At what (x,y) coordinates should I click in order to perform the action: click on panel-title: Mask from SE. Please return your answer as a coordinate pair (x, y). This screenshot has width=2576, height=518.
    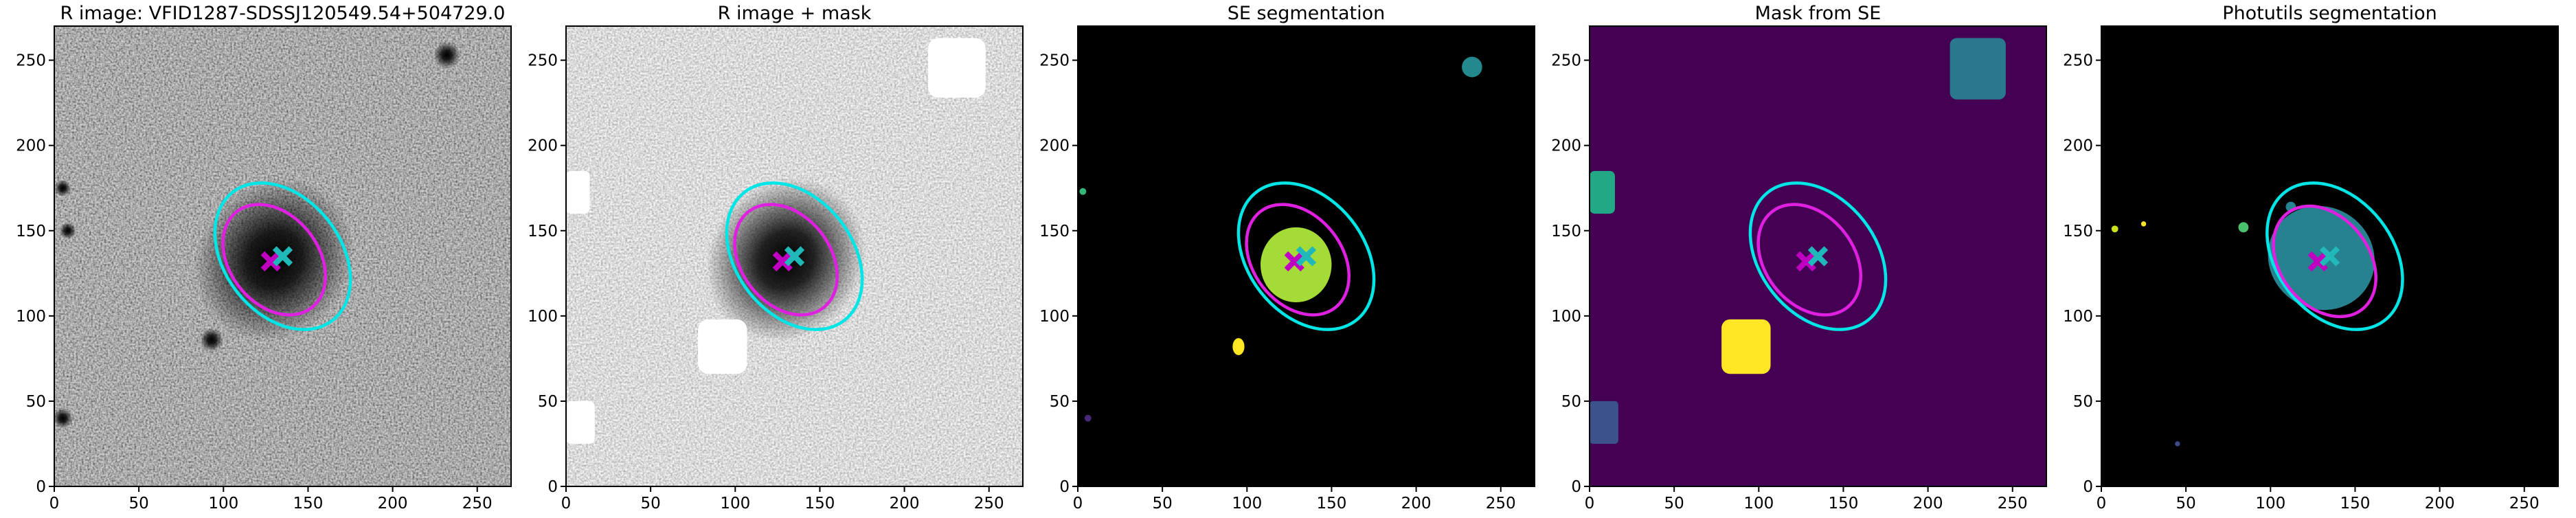
    Looking at the image, I should click on (1818, 13).